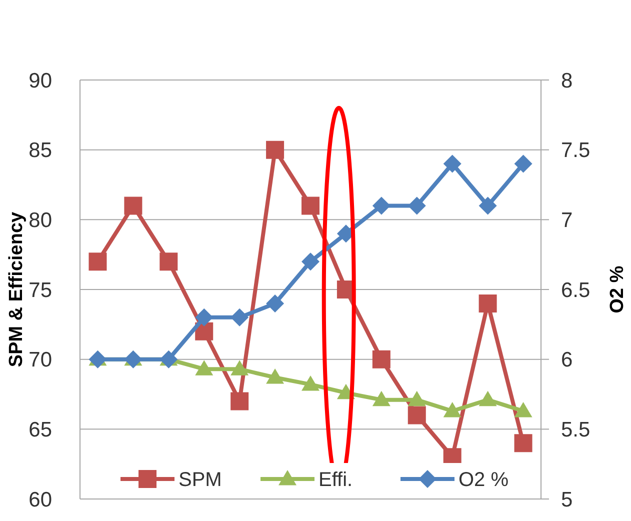  What do you see at coordinates (335, 480) in the screenshot?
I see `legend-label: Effi.` at bounding box center [335, 480].